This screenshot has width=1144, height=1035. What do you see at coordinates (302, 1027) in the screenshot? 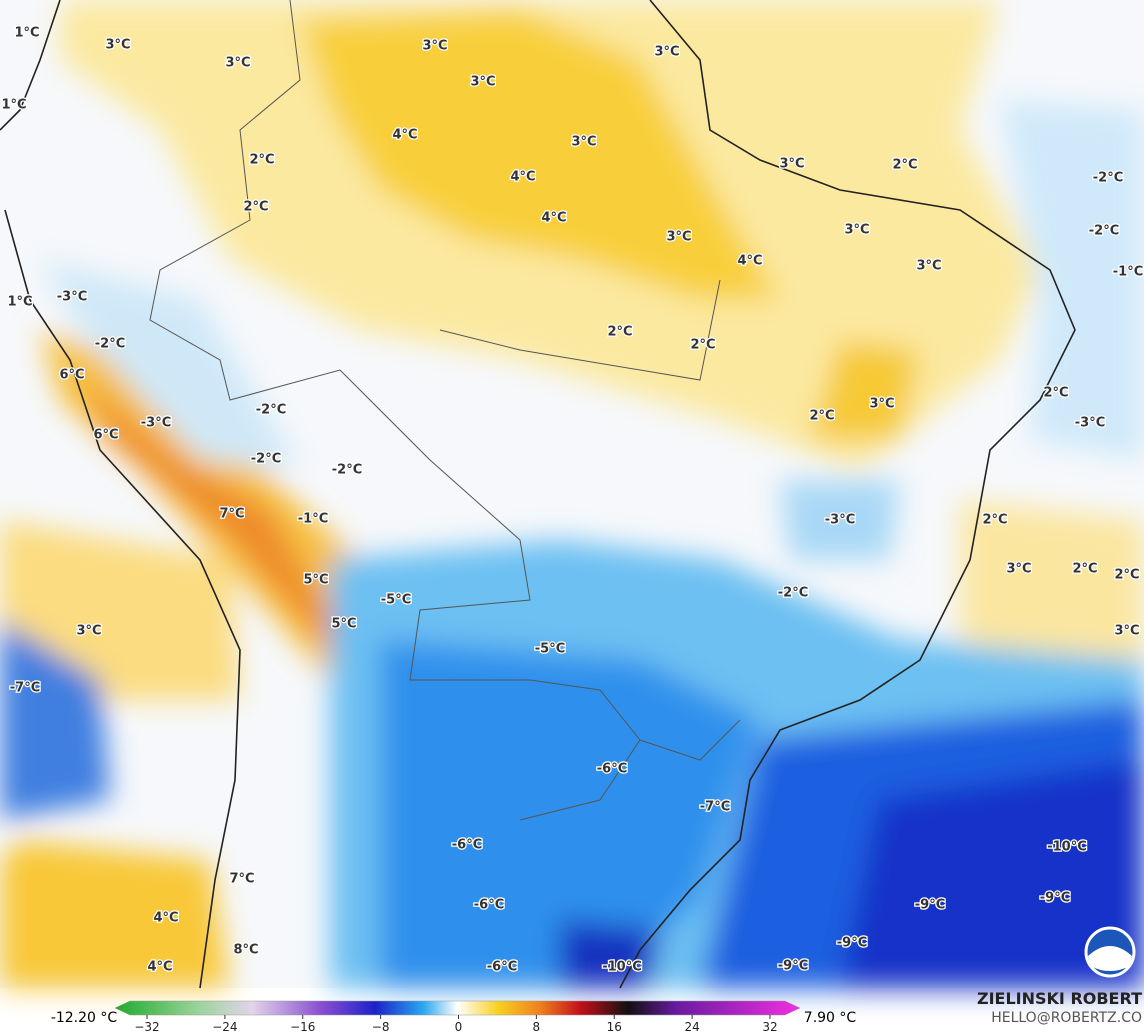
I see `colorbar-tick-label: −16` at bounding box center [302, 1027].